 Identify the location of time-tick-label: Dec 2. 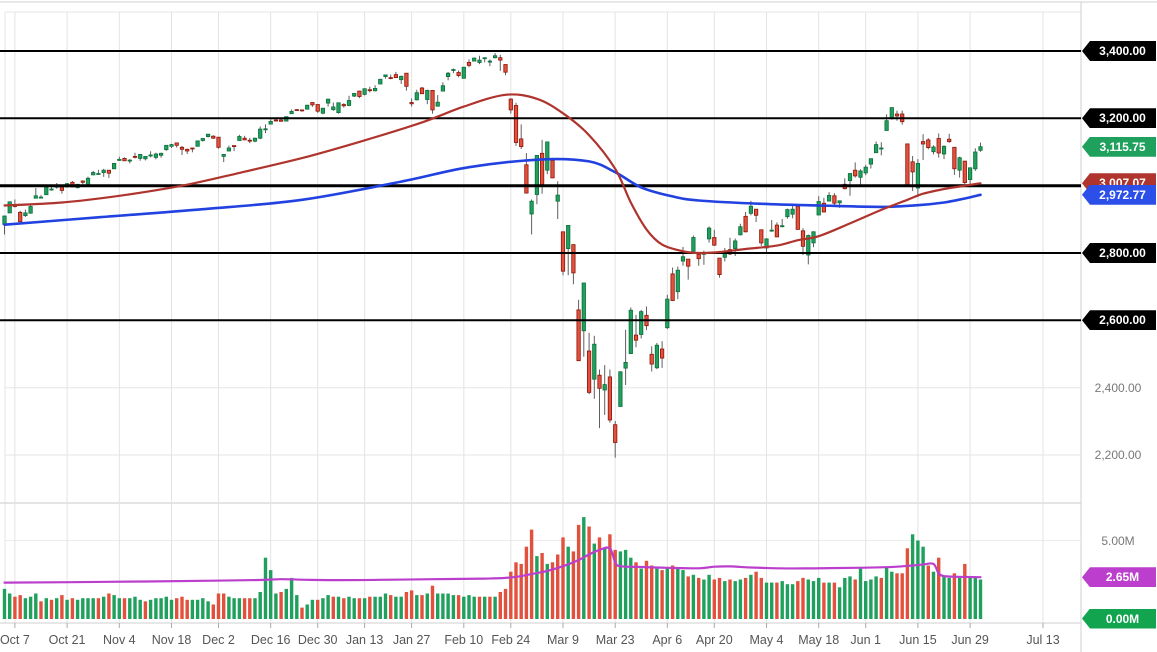
(218, 640).